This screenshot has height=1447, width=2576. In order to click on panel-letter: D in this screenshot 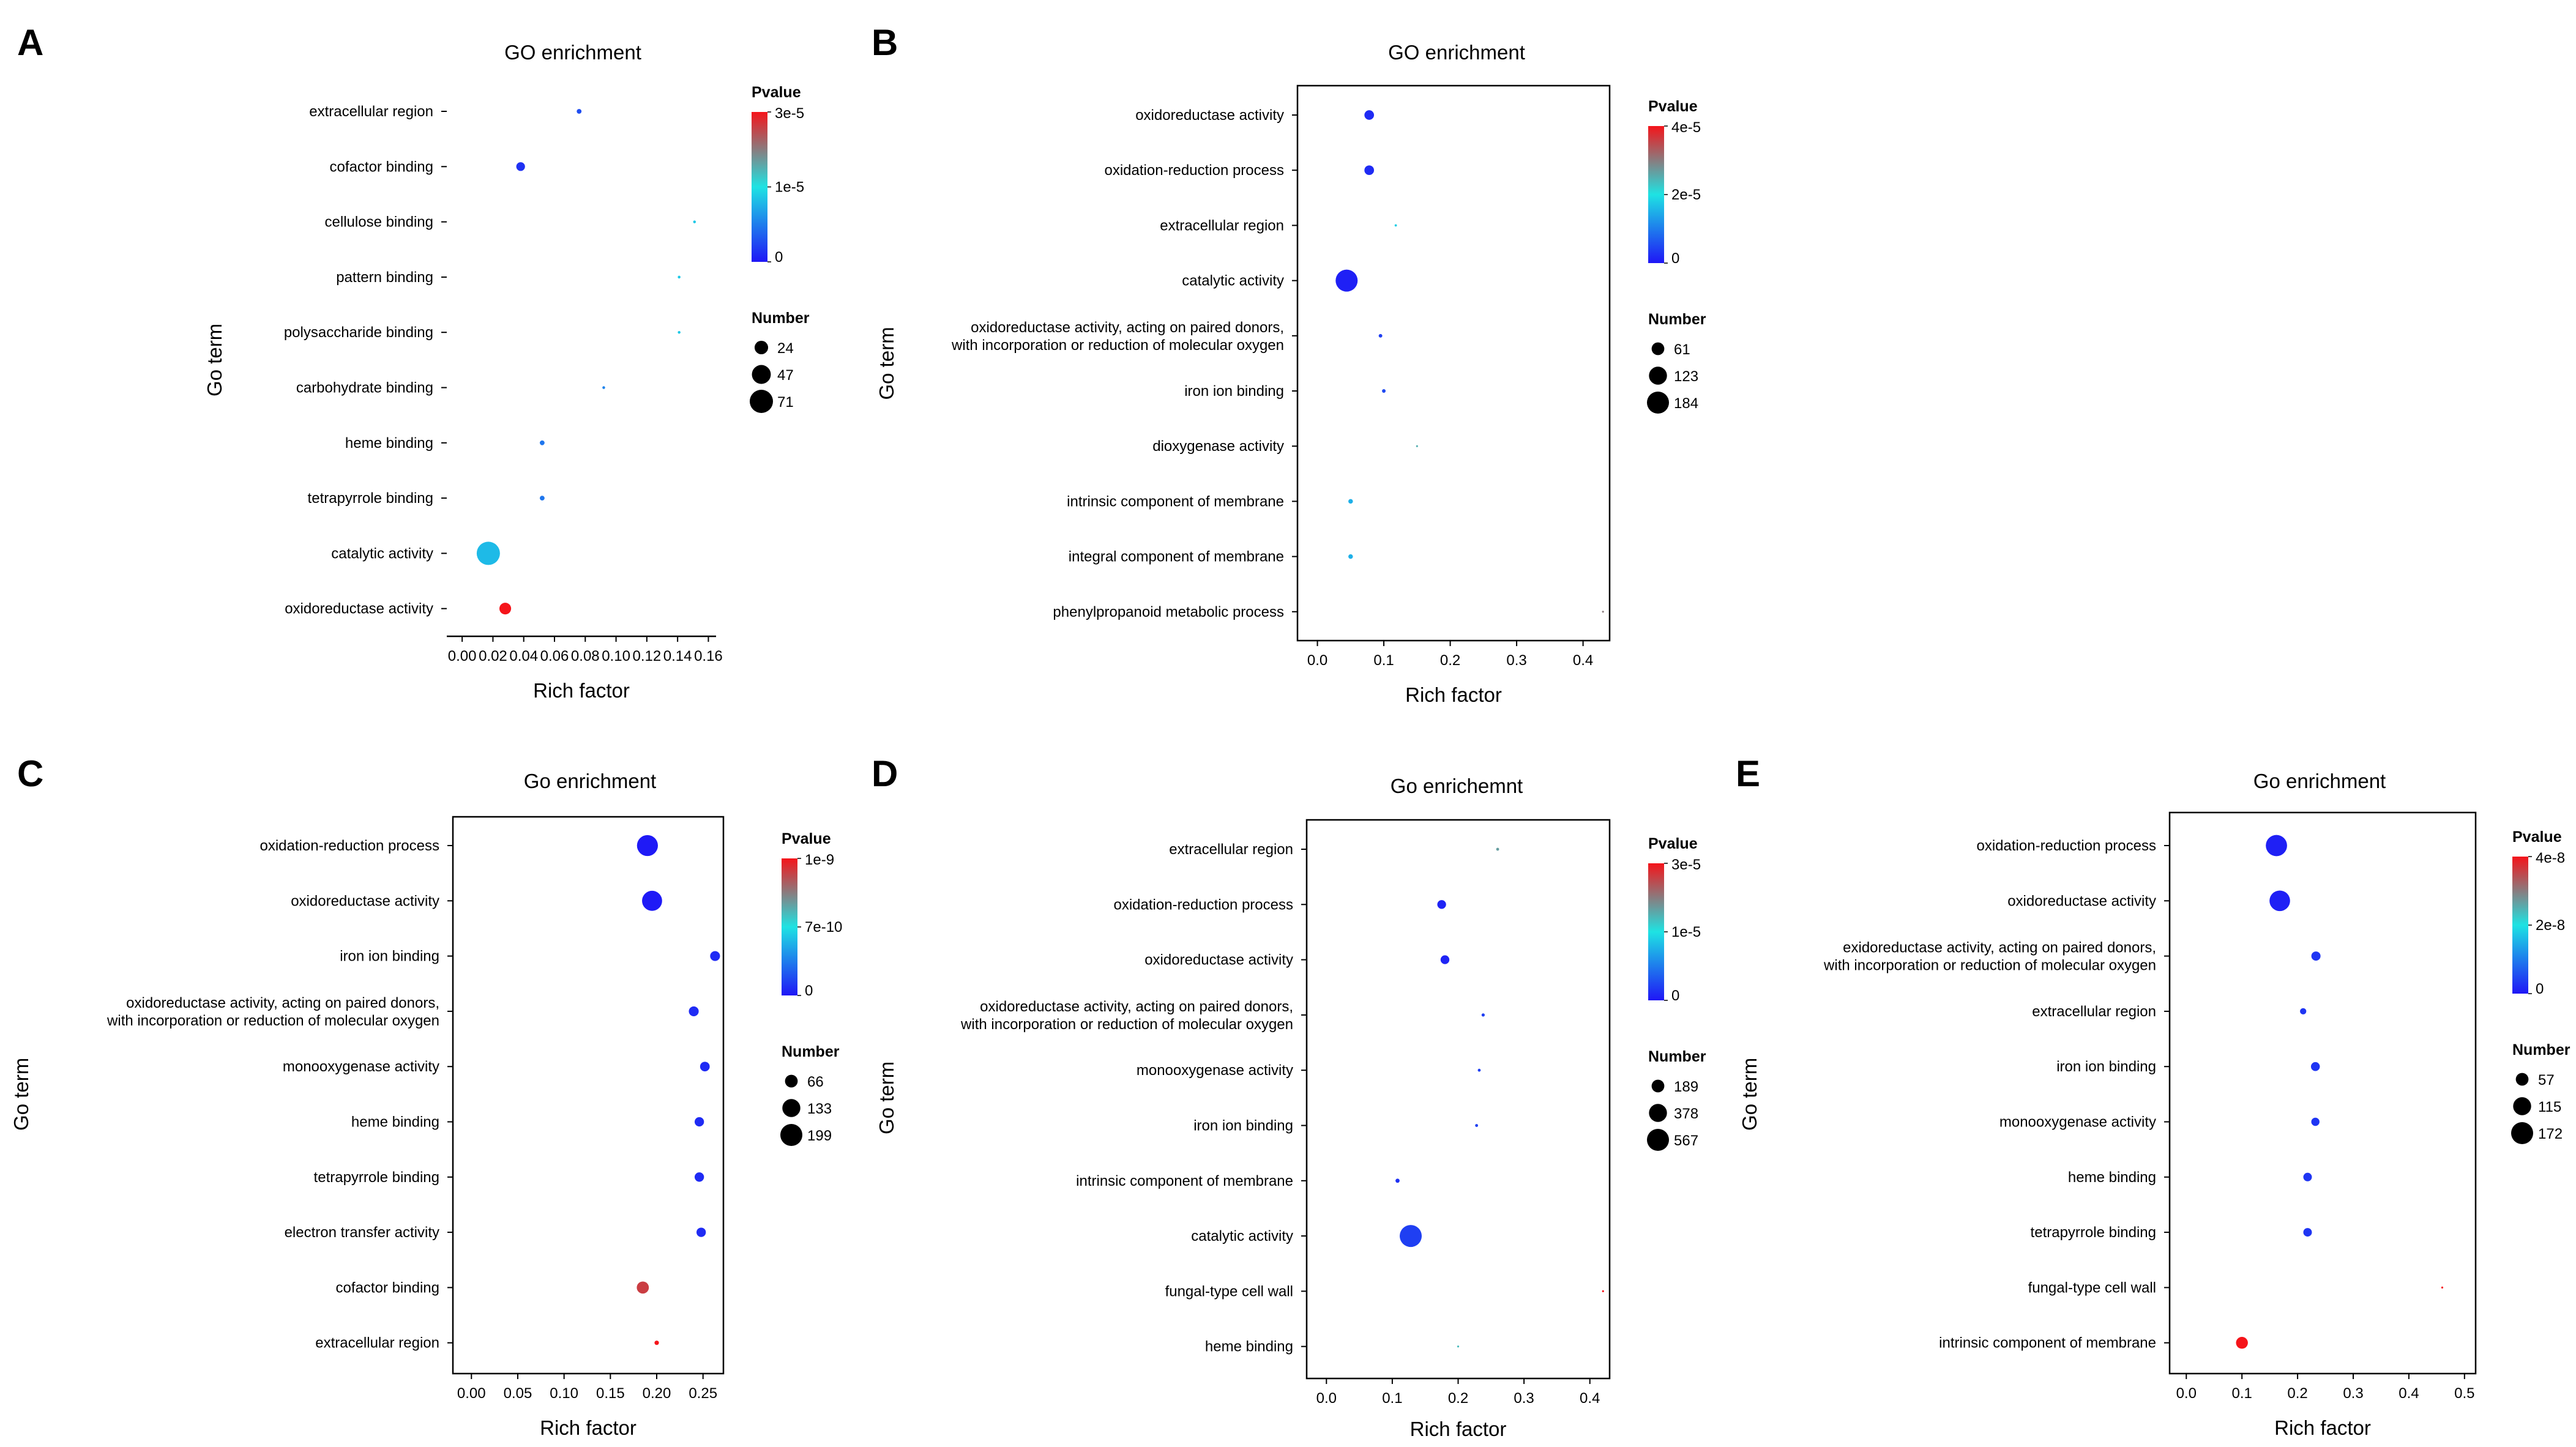, I will do `click(885, 773)`.